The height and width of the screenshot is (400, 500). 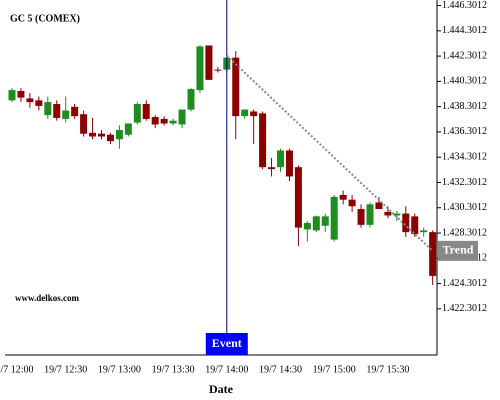 I want to click on y-tick-label: 1.422.3012, so click(x=464, y=308).